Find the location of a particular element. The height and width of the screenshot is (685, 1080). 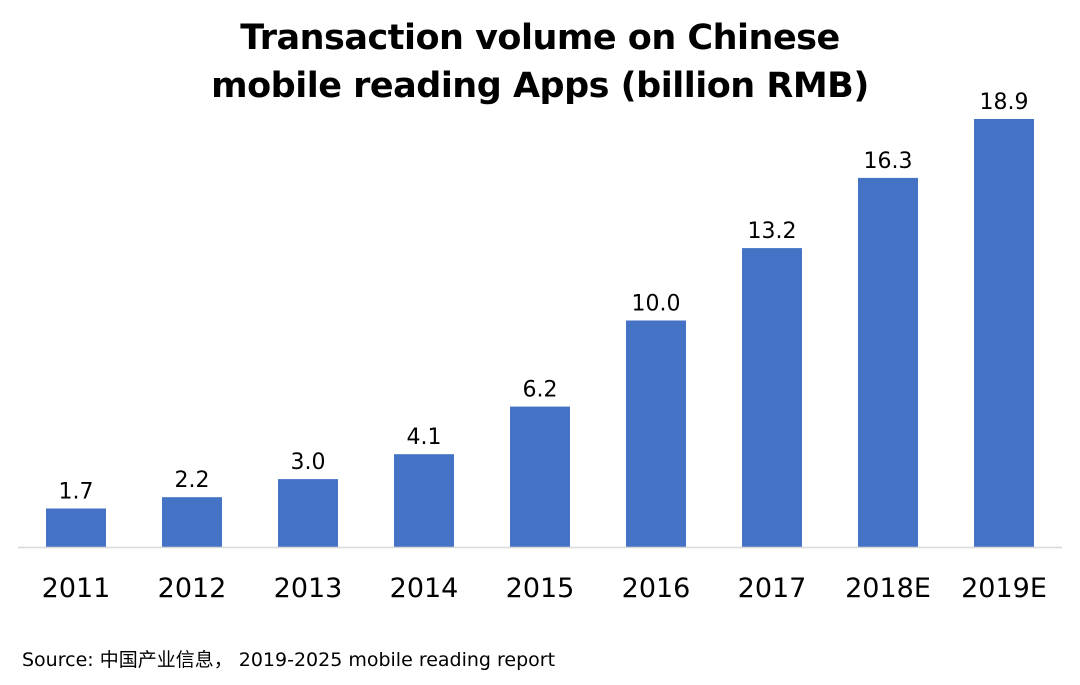

value-label-2017: 13.2 is located at coordinates (772, 231).